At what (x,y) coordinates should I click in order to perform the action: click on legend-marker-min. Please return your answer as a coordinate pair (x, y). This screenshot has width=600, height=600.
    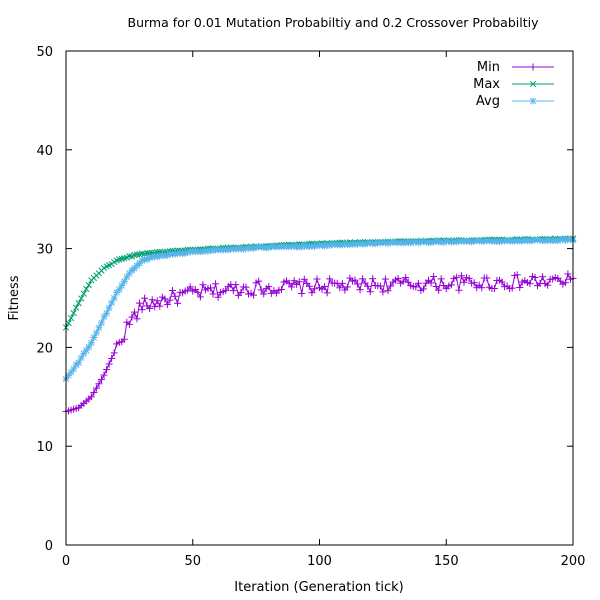
    Looking at the image, I should click on (533, 67).